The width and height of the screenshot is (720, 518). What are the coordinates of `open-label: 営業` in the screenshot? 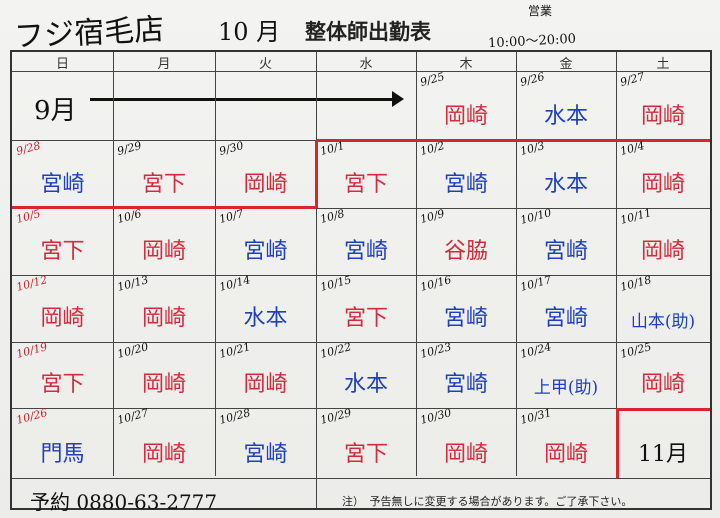 It's located at (540, 11).